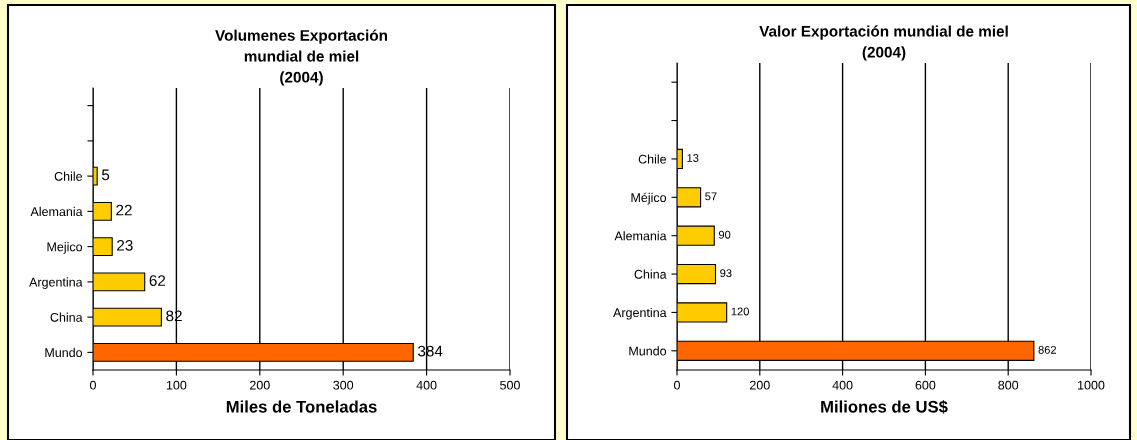 This screenshot has height=440, width=1137. Describe the element at coordinates (176, 385) in the screenshot. I see `x-tick-label: 100` at that location.